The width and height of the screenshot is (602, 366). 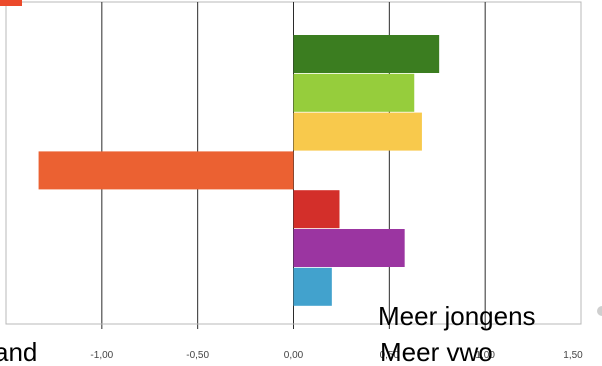 What do you see at coordinates (573, 355) in the screenshot?
I see `x-tick-label: 1,50` at bounding box center [573, 355].